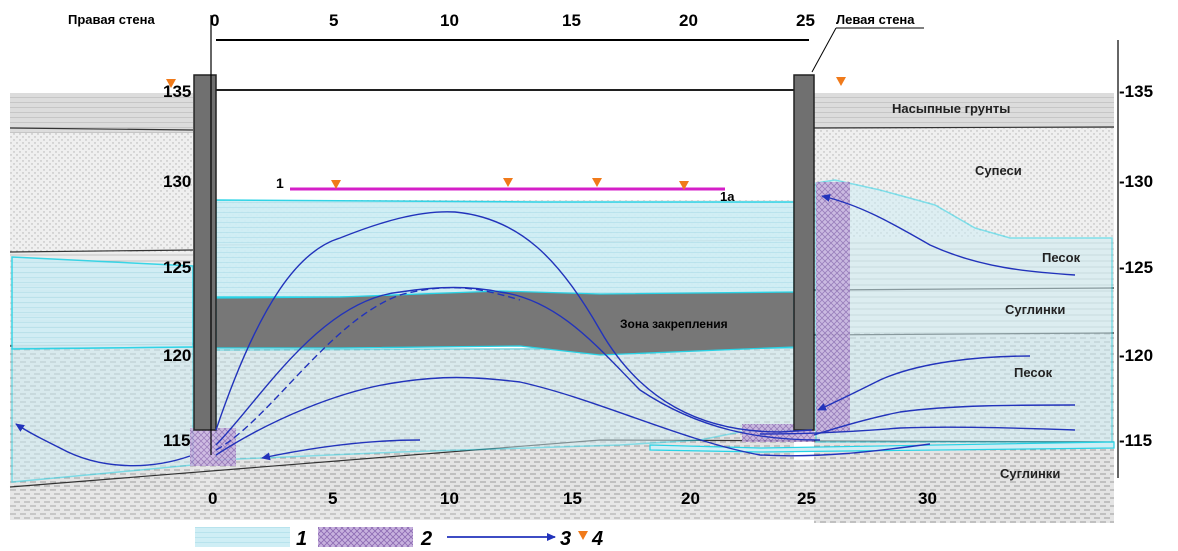  What do you see at coordinates (505, 189) in the screenshot?
I see `section-line-group: 1 1а` at bounding box center [505, 189].